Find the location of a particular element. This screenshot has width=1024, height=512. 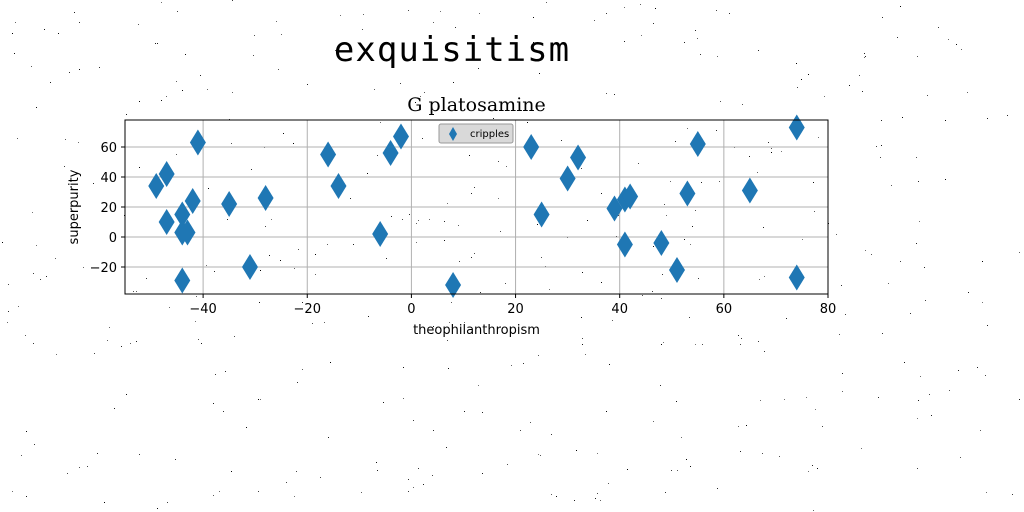

y-tick-label: 0 is located at coordinates (113, 238).